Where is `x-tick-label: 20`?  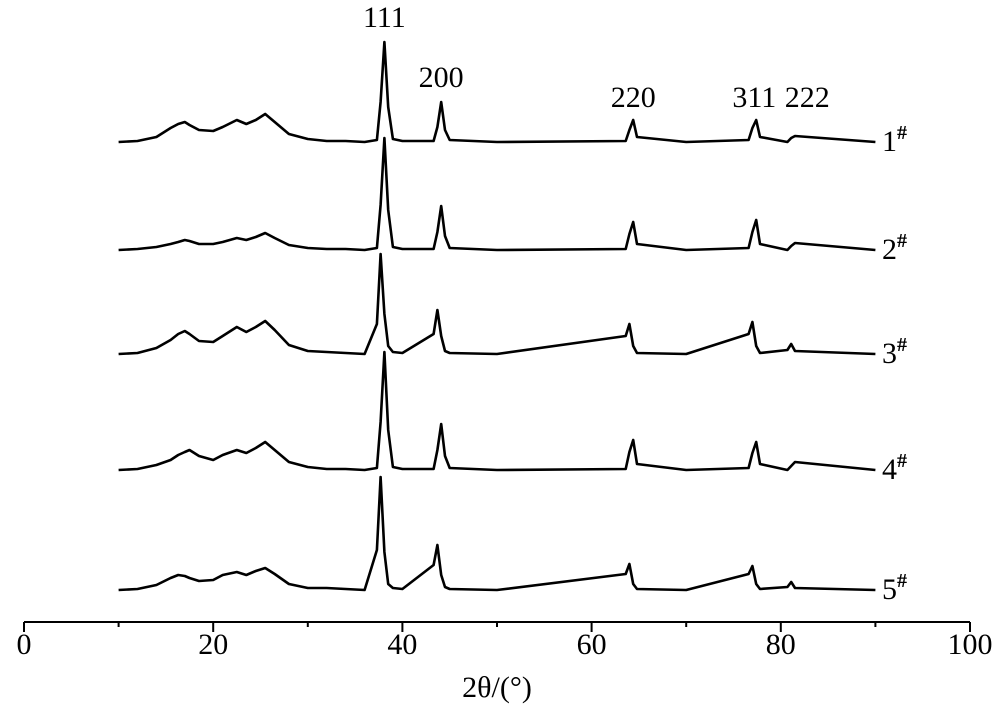 x-tick-label: 20 is located at coordinates (213, 644).